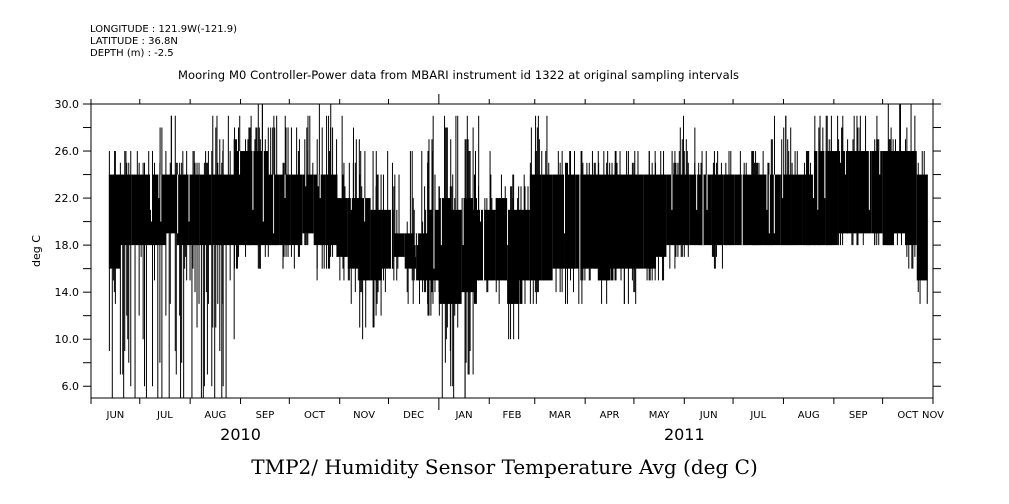 The image size is (1009, 504). Describe the element at coordinates (67, 292) in the screenshot. I see `y-tick-label: 14.0` at that location.